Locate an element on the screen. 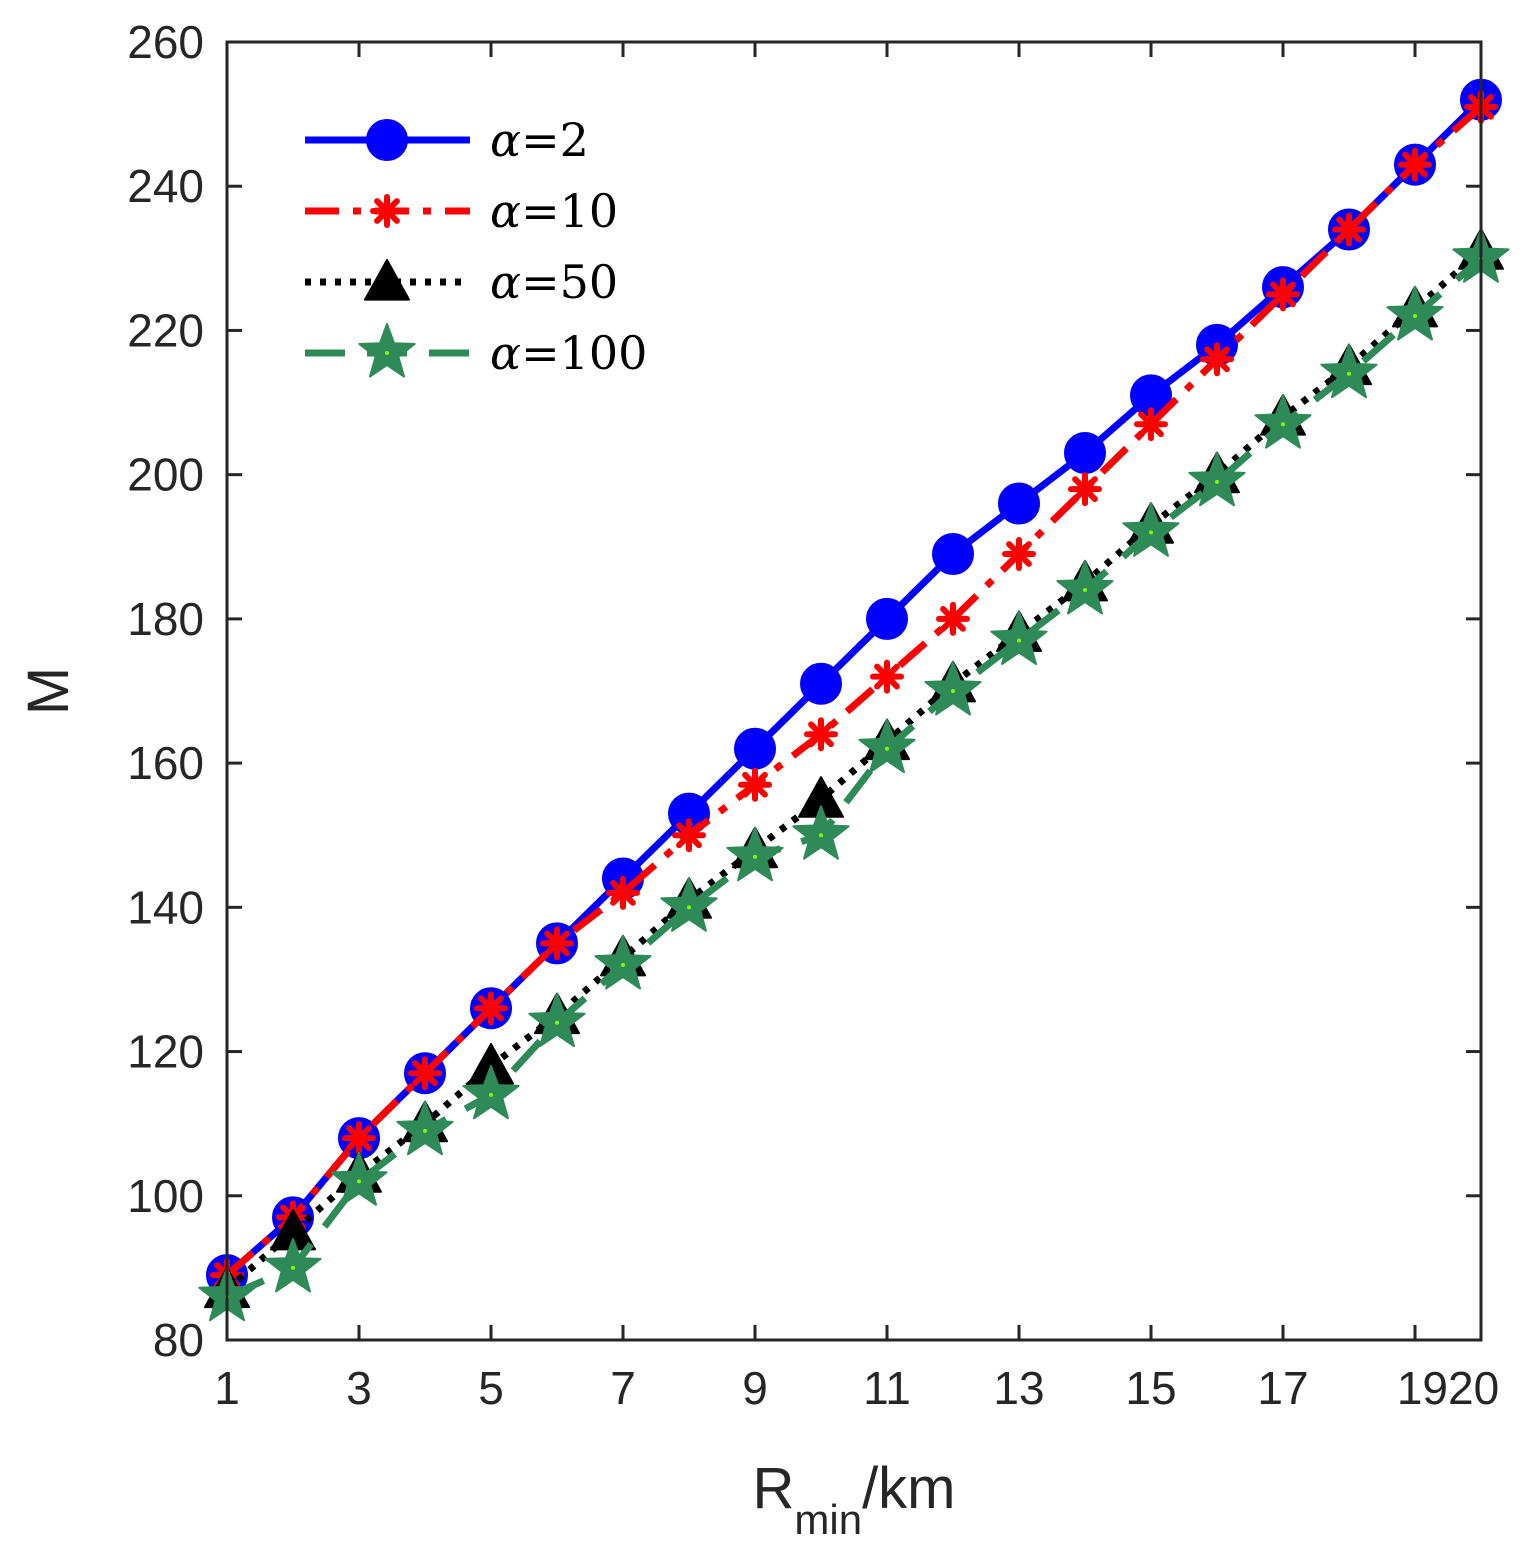 The height and width of the screenshot is (1566, 1533). x-axis-label-suffix: /km is located at coordinates (908, 1488).